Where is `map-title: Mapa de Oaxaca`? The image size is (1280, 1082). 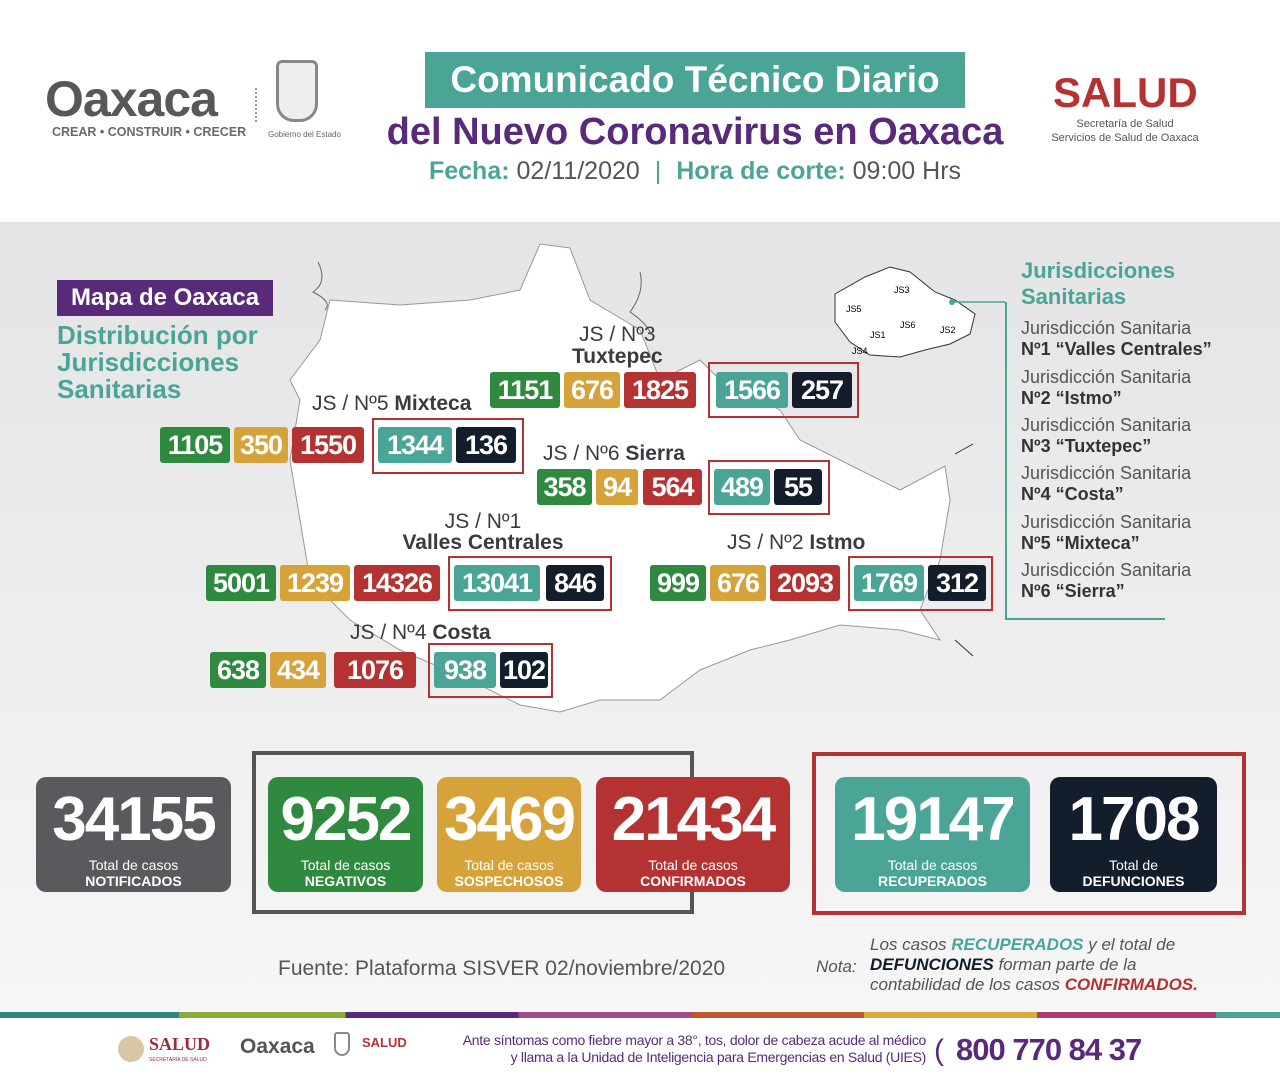
map-title: Mapa de Oaxaca is located at coordinates (165, 298).